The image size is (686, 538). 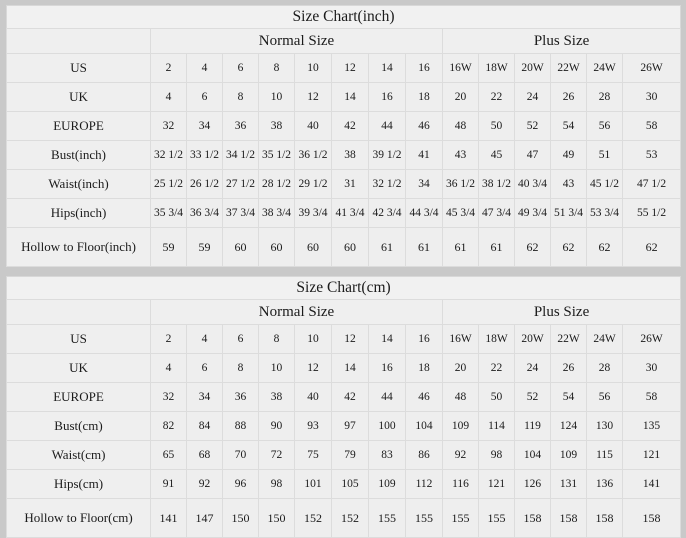 I want to click on row-label: Waist(cm), so click(x=78, y=455).